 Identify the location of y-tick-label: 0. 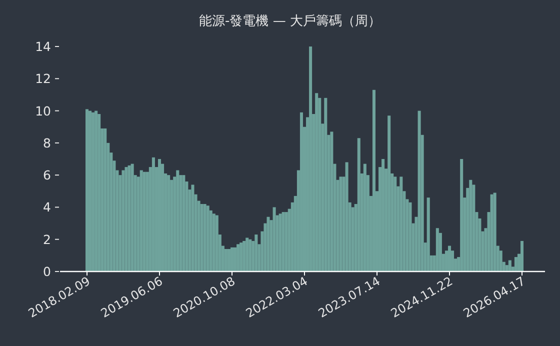
(47, 271).